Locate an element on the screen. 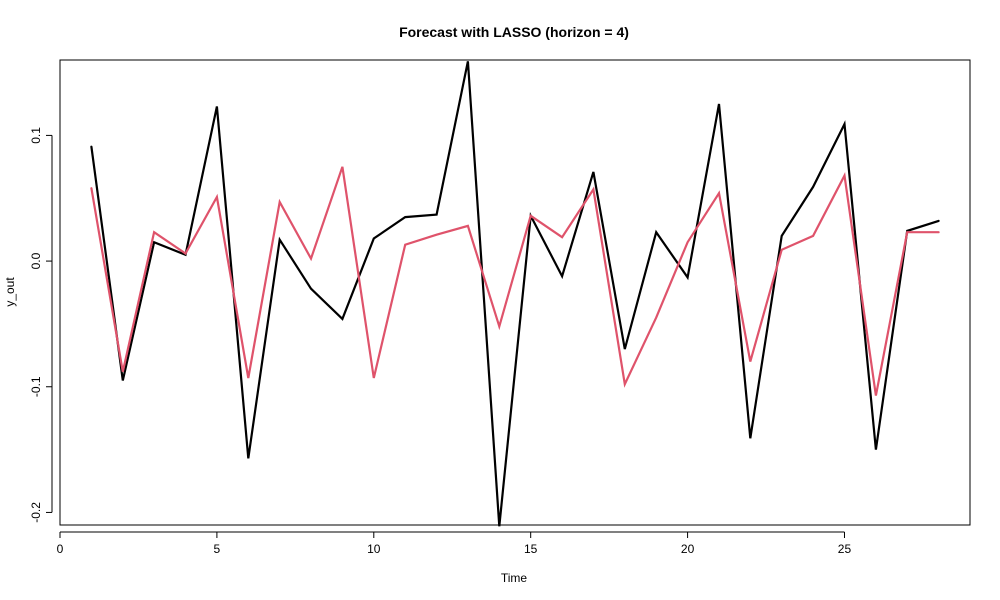 The image size is (1000, 600). x-tick-label: 5 is located at coordinates (217, 549).